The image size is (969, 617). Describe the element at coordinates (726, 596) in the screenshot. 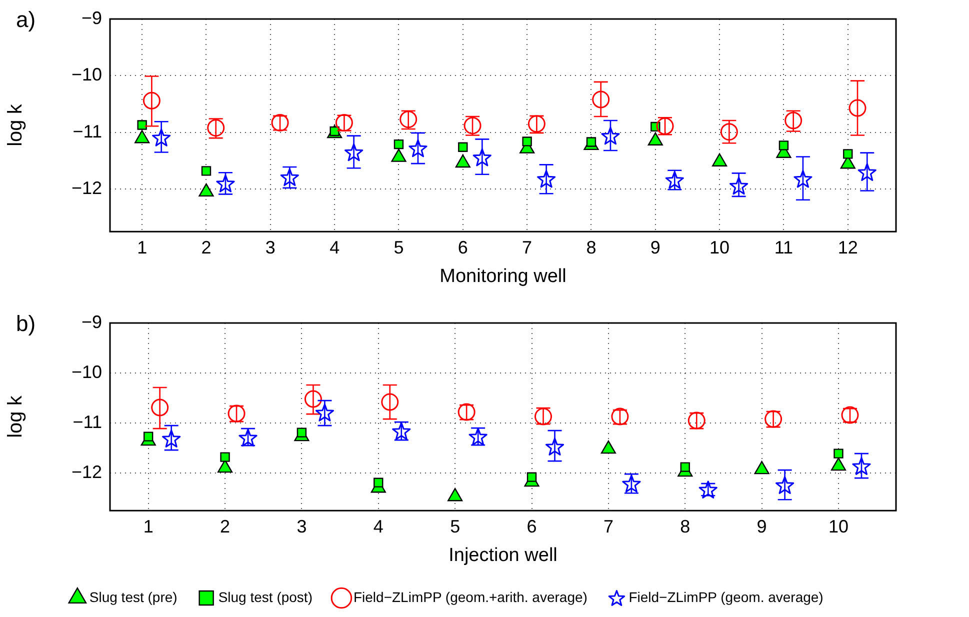

I see `legend-label: Field−ZLimPP (geom. average)` at that location.